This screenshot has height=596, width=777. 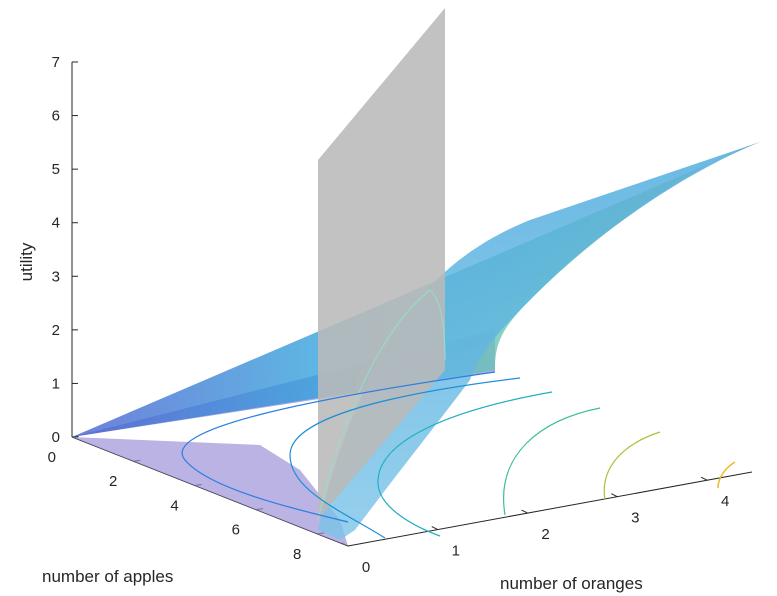 What do you see at coordinates (456, 551) in the screenshot?
I see `y-tick-label: 1` at bounding box center [456, 551].